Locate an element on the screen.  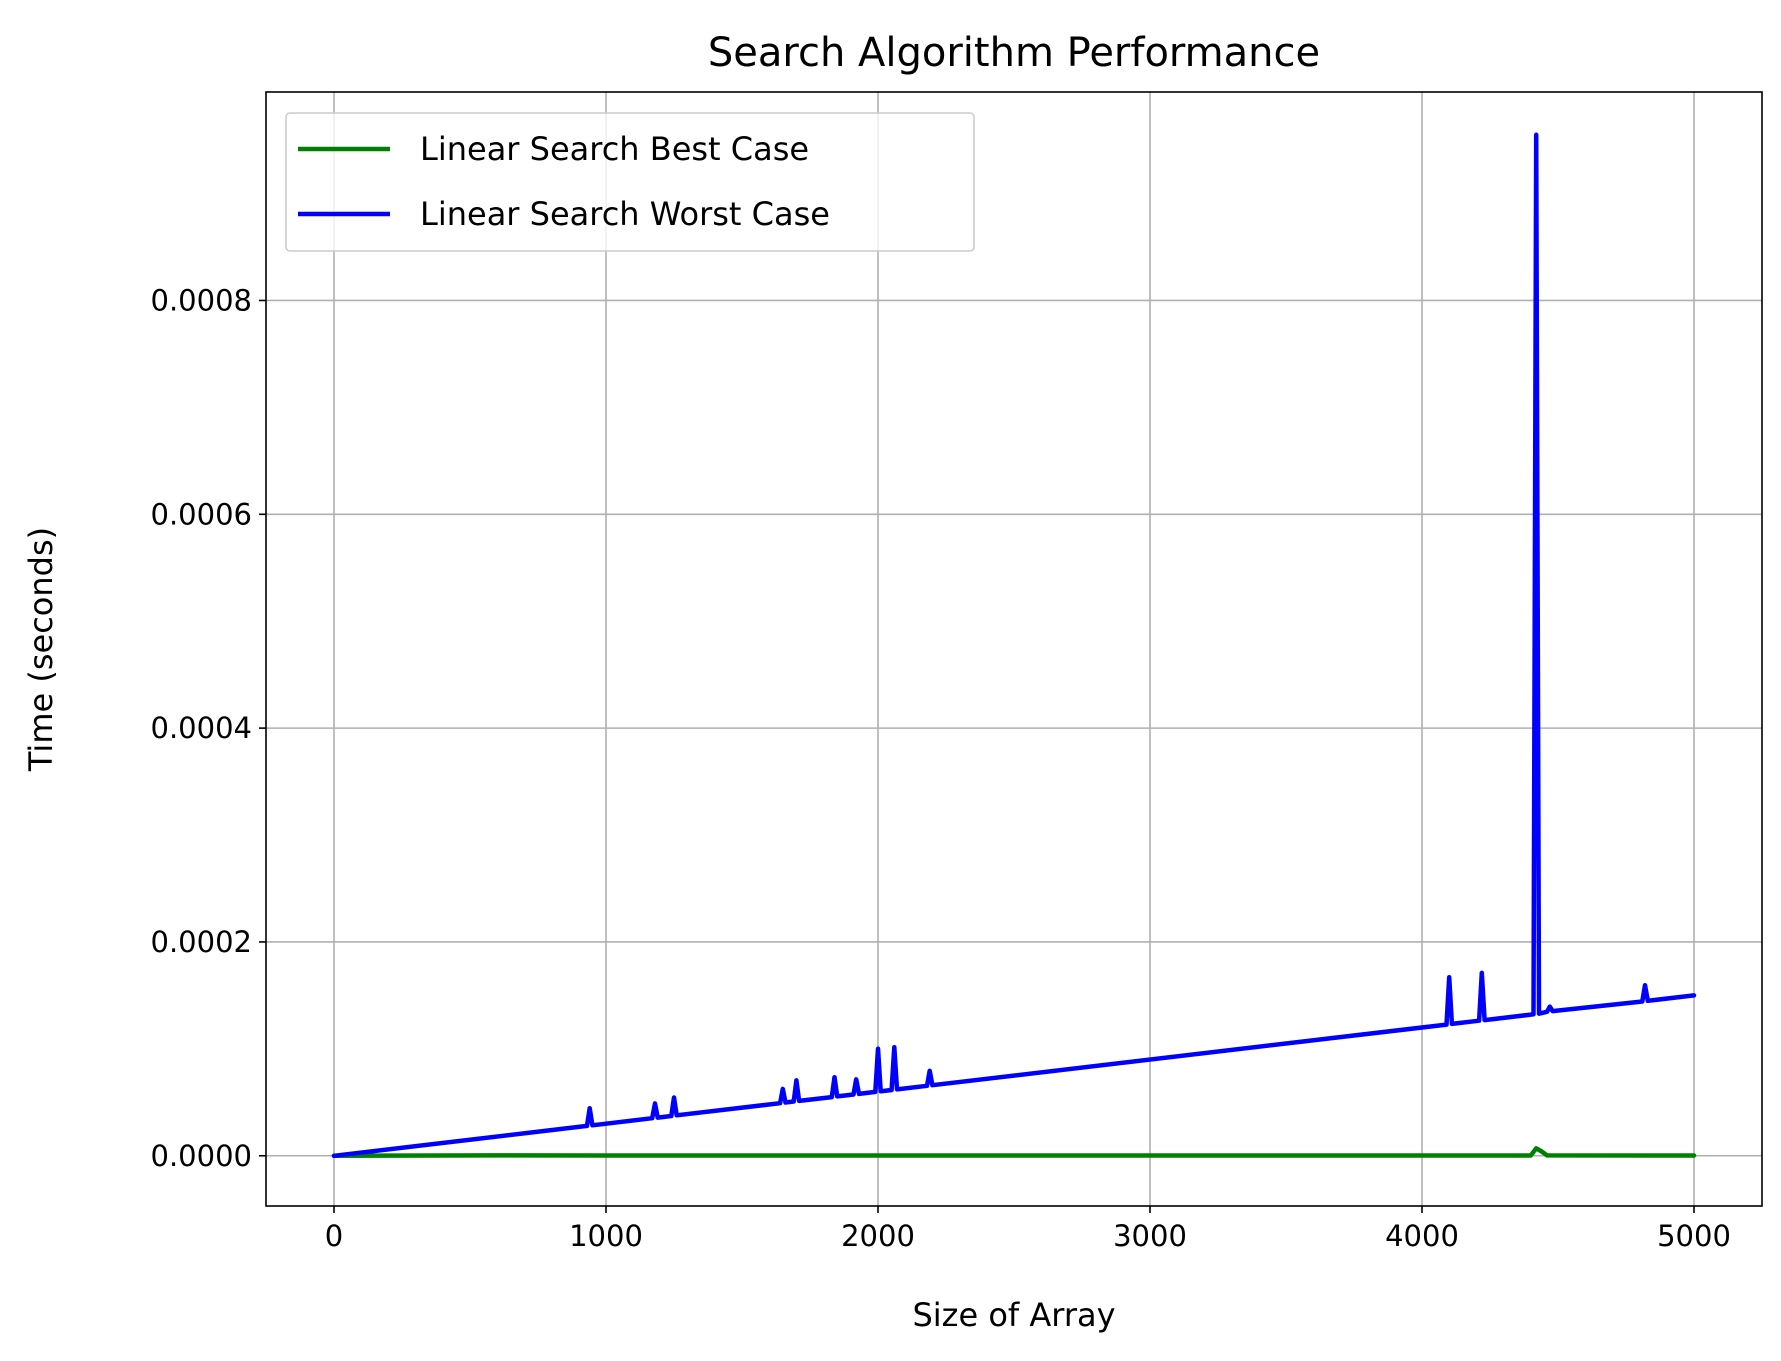
y-tick-label: 0.0002 is located at coordinates (201, 942).